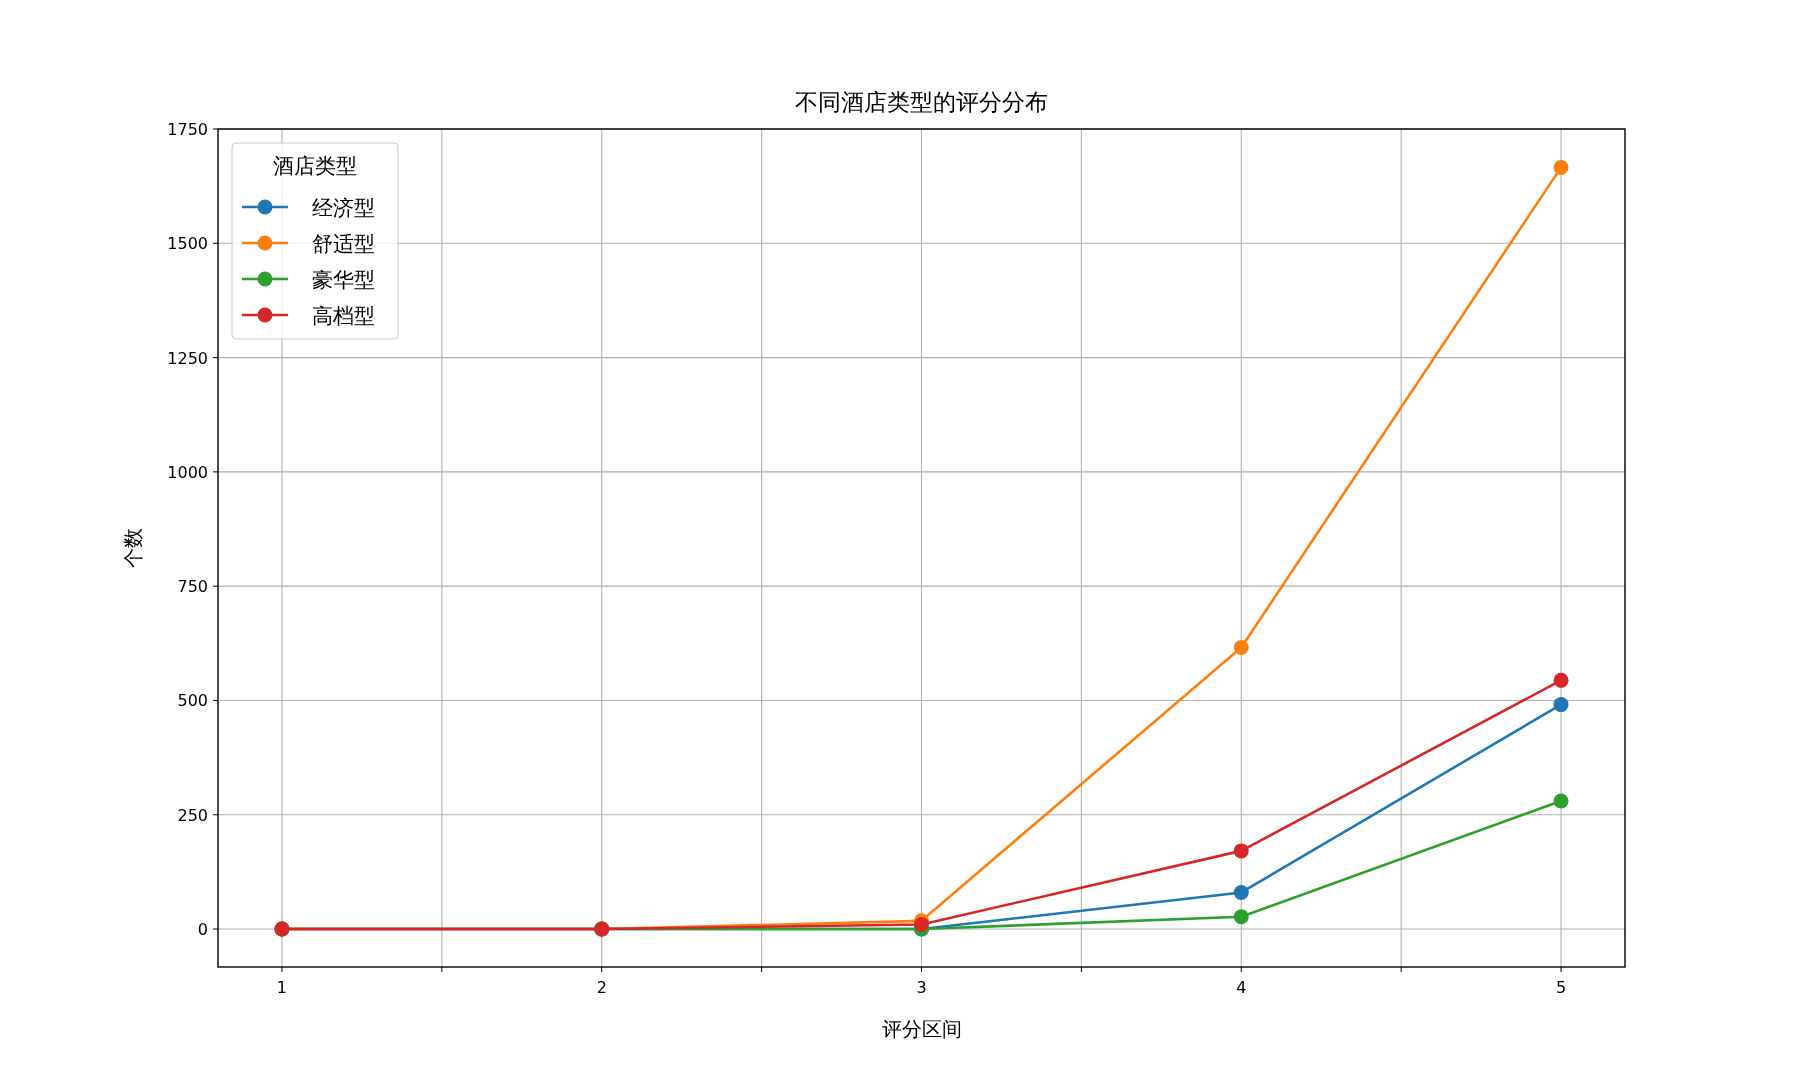  I want to click on legend-label: 经济型, so click(343, 208).